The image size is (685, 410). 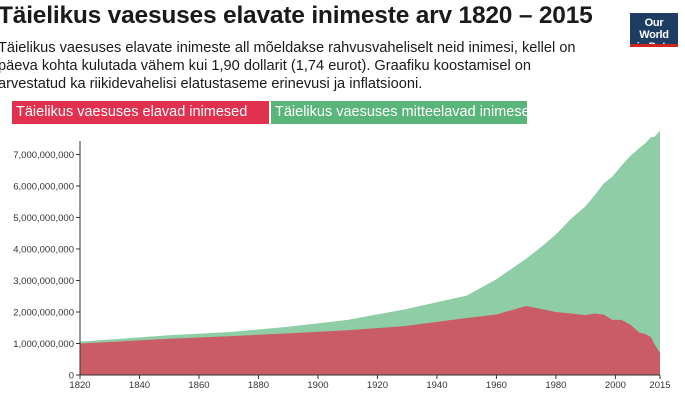 What do you see at coordinates (615, 385) in the screenshot?
I see `x-tick-label: 2000` at bounding box center [615, 385].